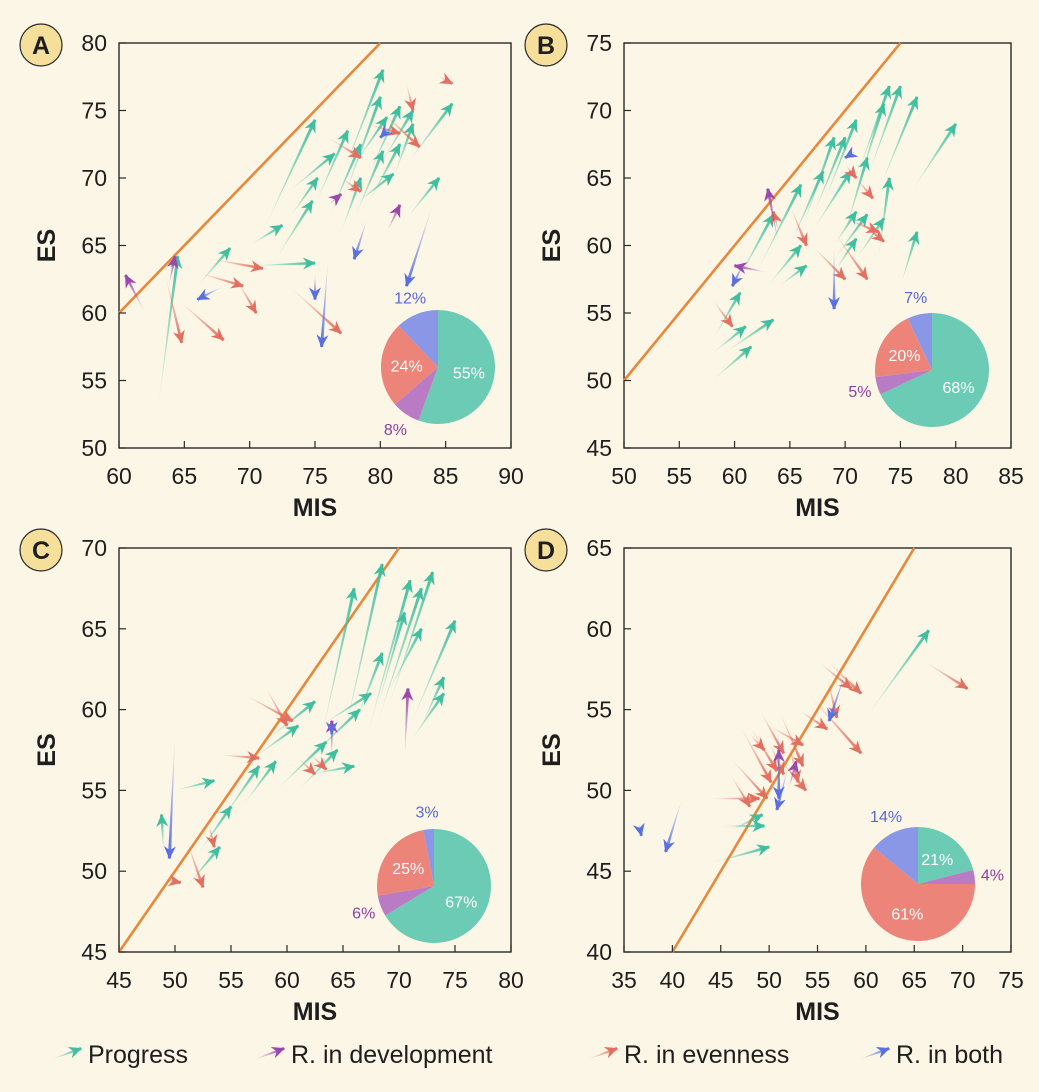 The height and width of the screenshot is (1092, 1039). I want to click on pie-label-evenness: 20%, so click(905, 356).